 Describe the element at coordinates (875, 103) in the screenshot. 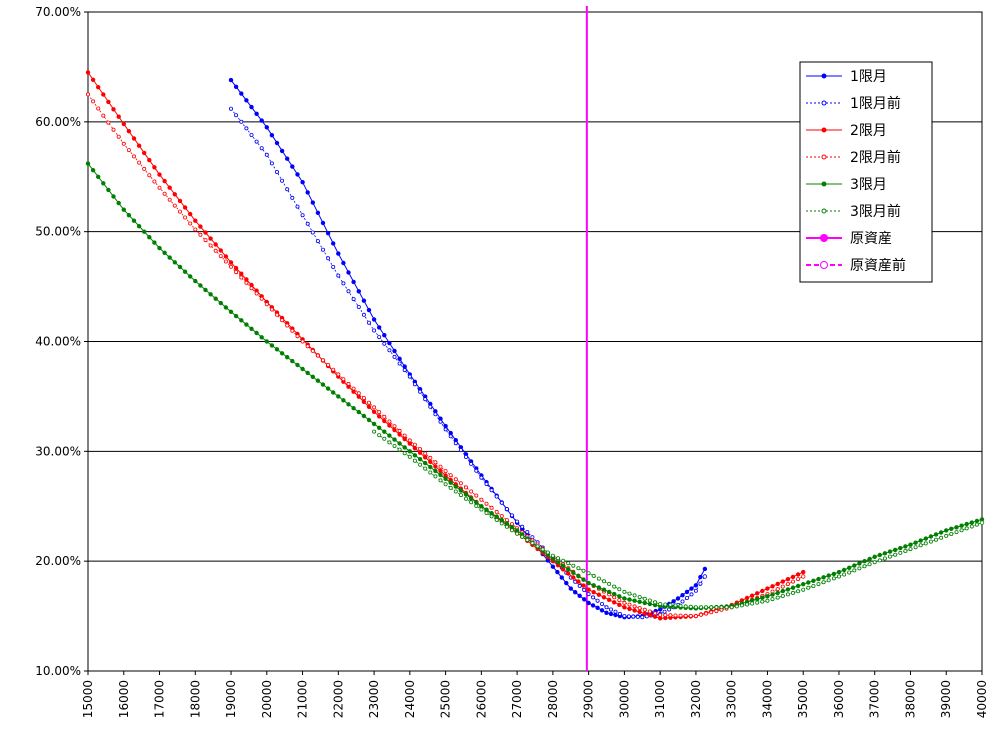

I see `legend-label: 1限月前` at that location.